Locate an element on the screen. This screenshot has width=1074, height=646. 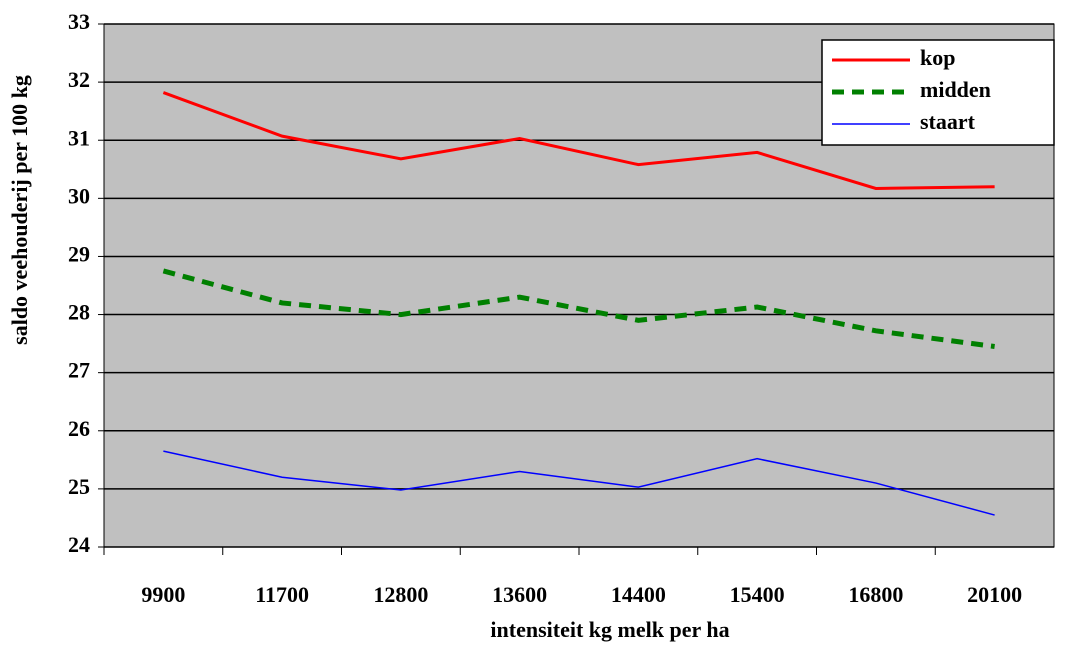
legend-label: midden is located at coordinates (955, 89).